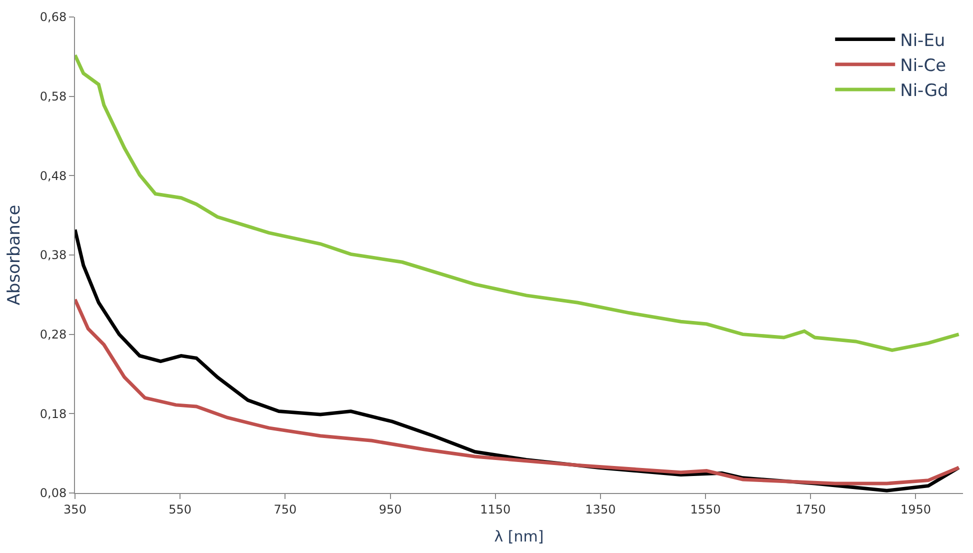 The image size is (973, 553). What do you see at coordinates (14, 255) in the screenshot?
I see `y-axis-title: Absorbance` at bounding box center [14, 255].